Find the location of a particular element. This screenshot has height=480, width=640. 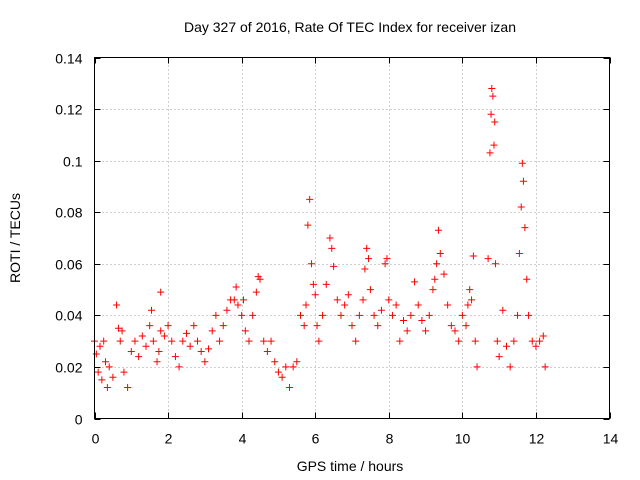

y-tick-label: 0.02 is located at coordinates (68, 368).